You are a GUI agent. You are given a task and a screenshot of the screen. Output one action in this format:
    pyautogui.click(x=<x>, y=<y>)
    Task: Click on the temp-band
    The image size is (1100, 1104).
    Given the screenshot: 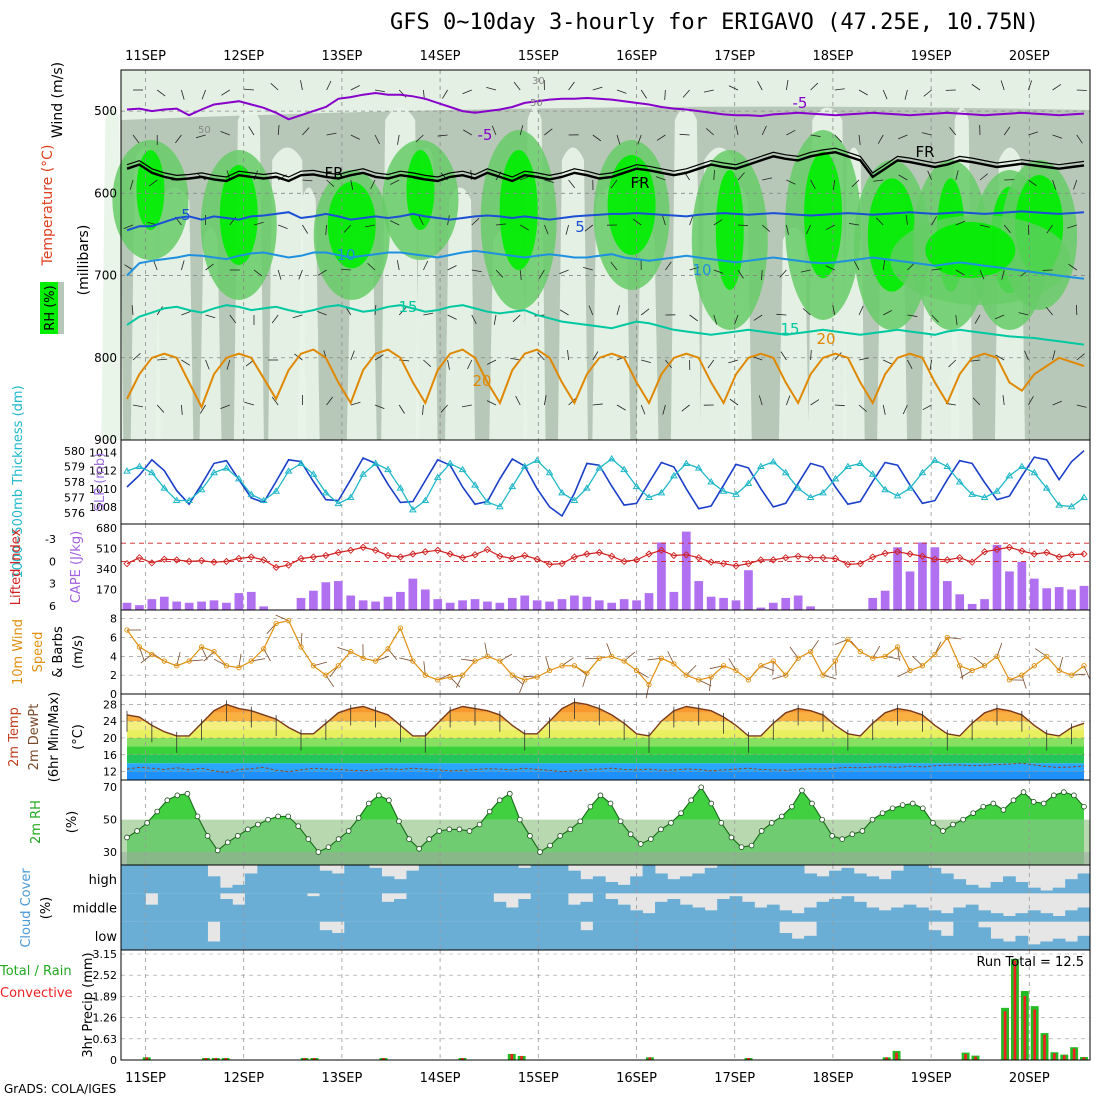 What is the action you would take?
    pyautogui.click(x=605, y=734)
    